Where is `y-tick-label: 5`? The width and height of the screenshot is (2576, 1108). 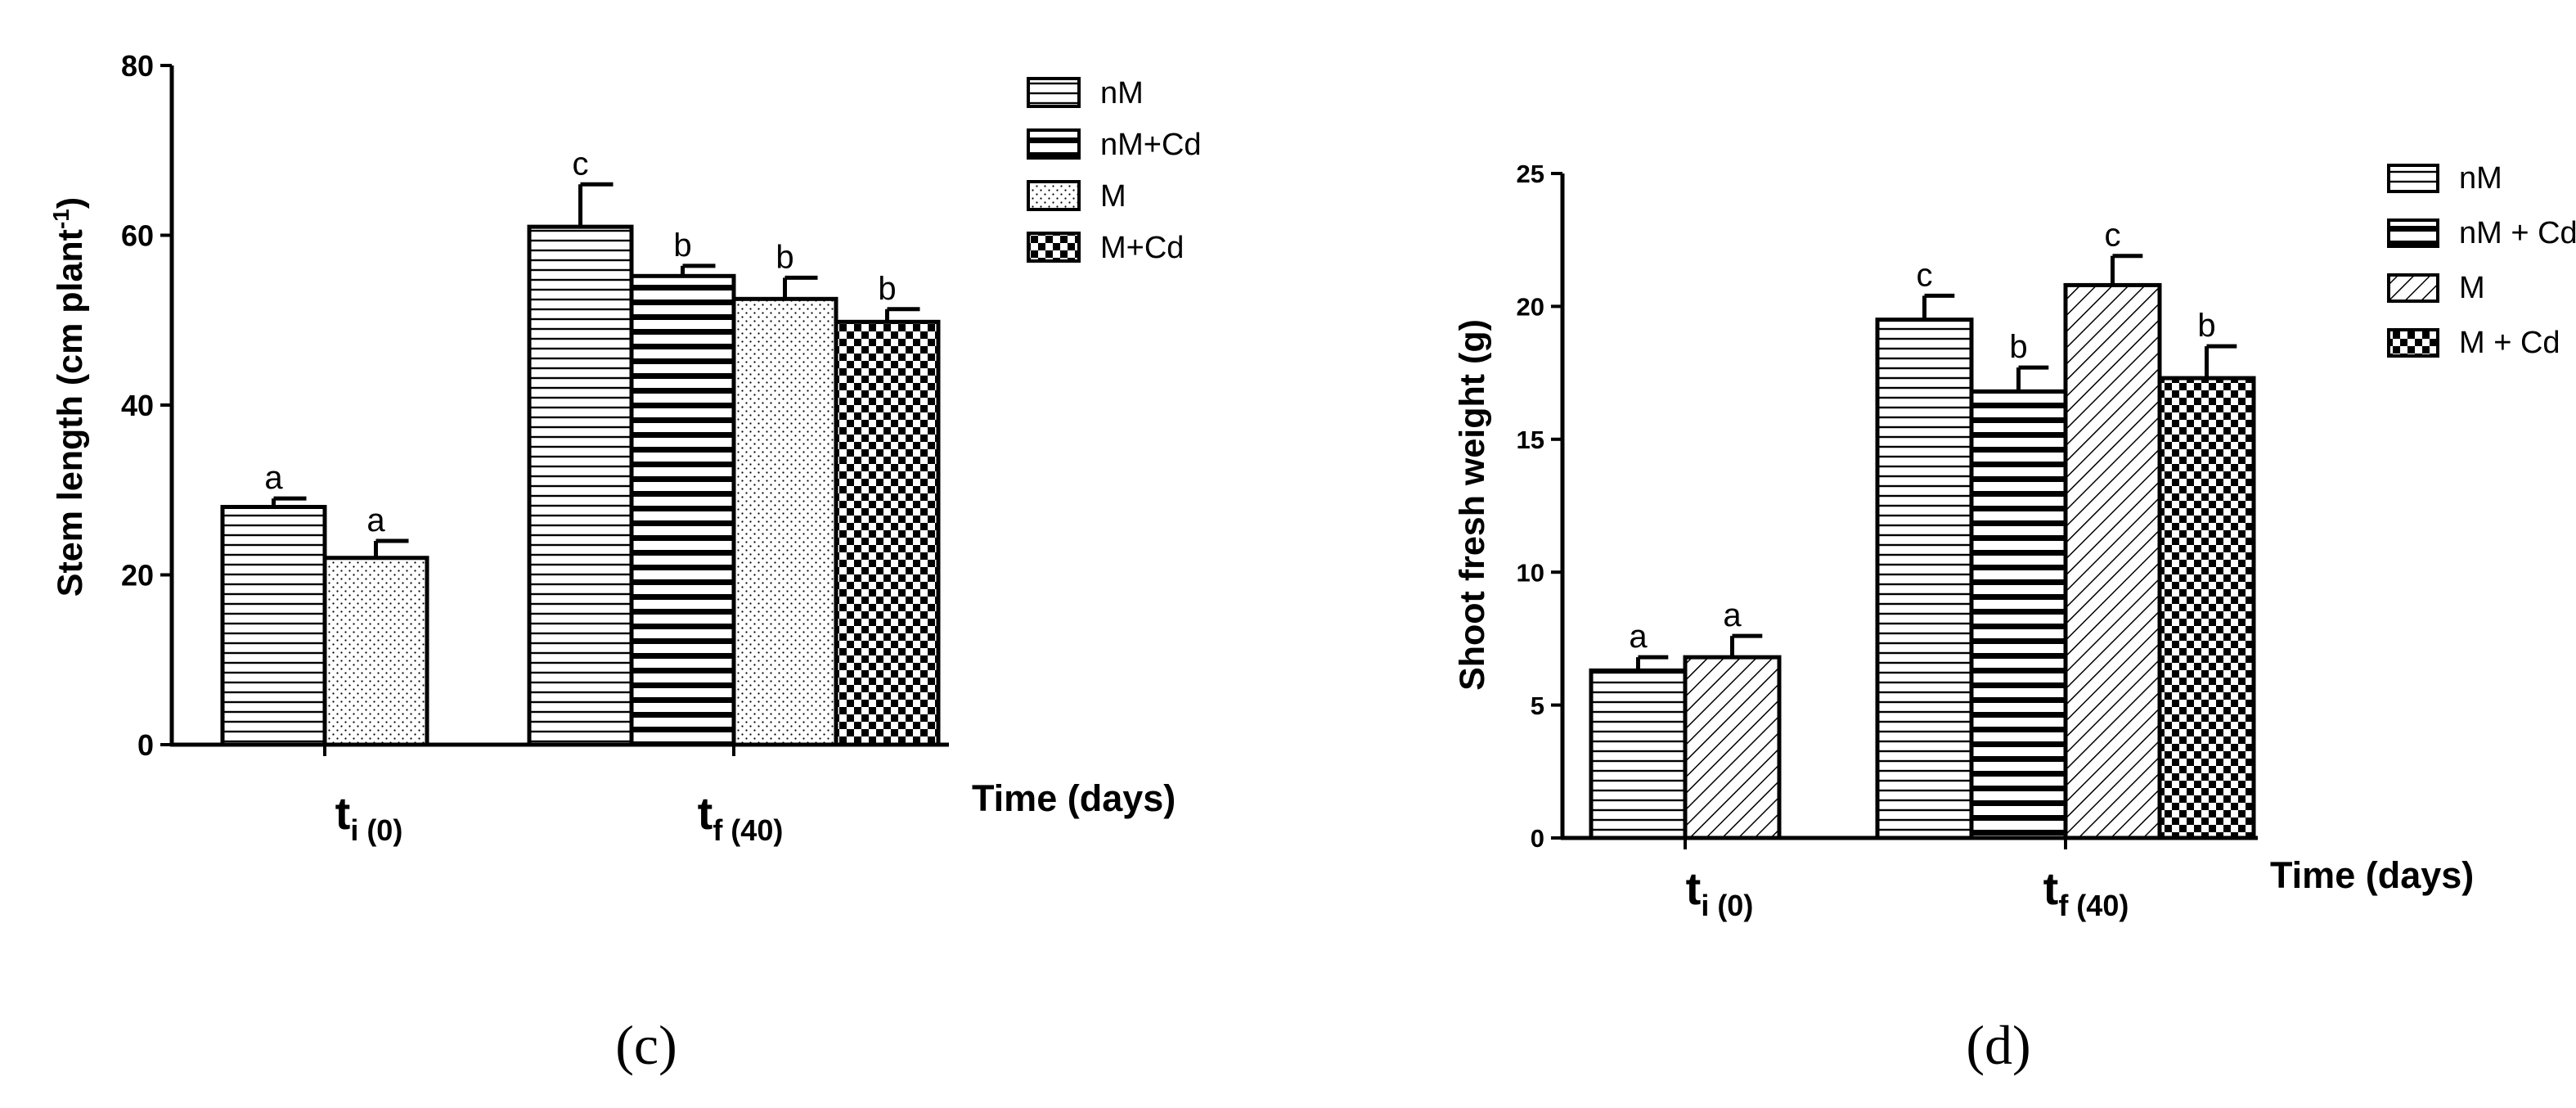 y-tick-label: 5 is located at coordinates (1538, 705).